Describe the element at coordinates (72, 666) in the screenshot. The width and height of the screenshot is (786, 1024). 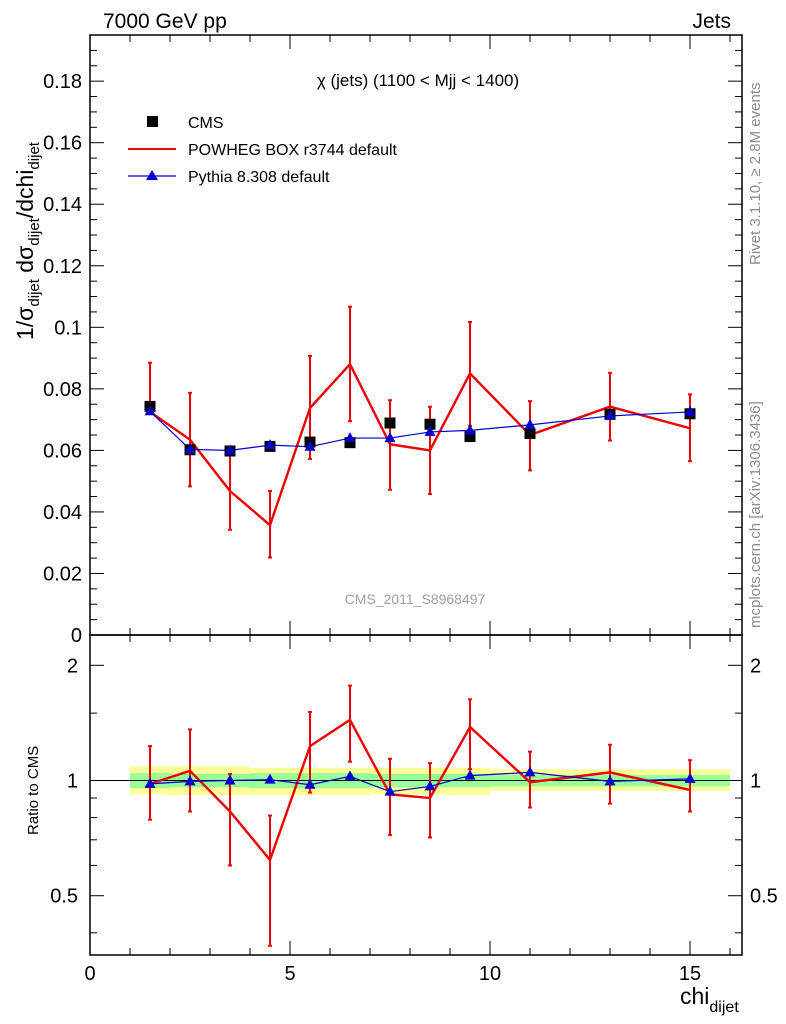
I see `ratio-y-tick-label: 2` at that location.